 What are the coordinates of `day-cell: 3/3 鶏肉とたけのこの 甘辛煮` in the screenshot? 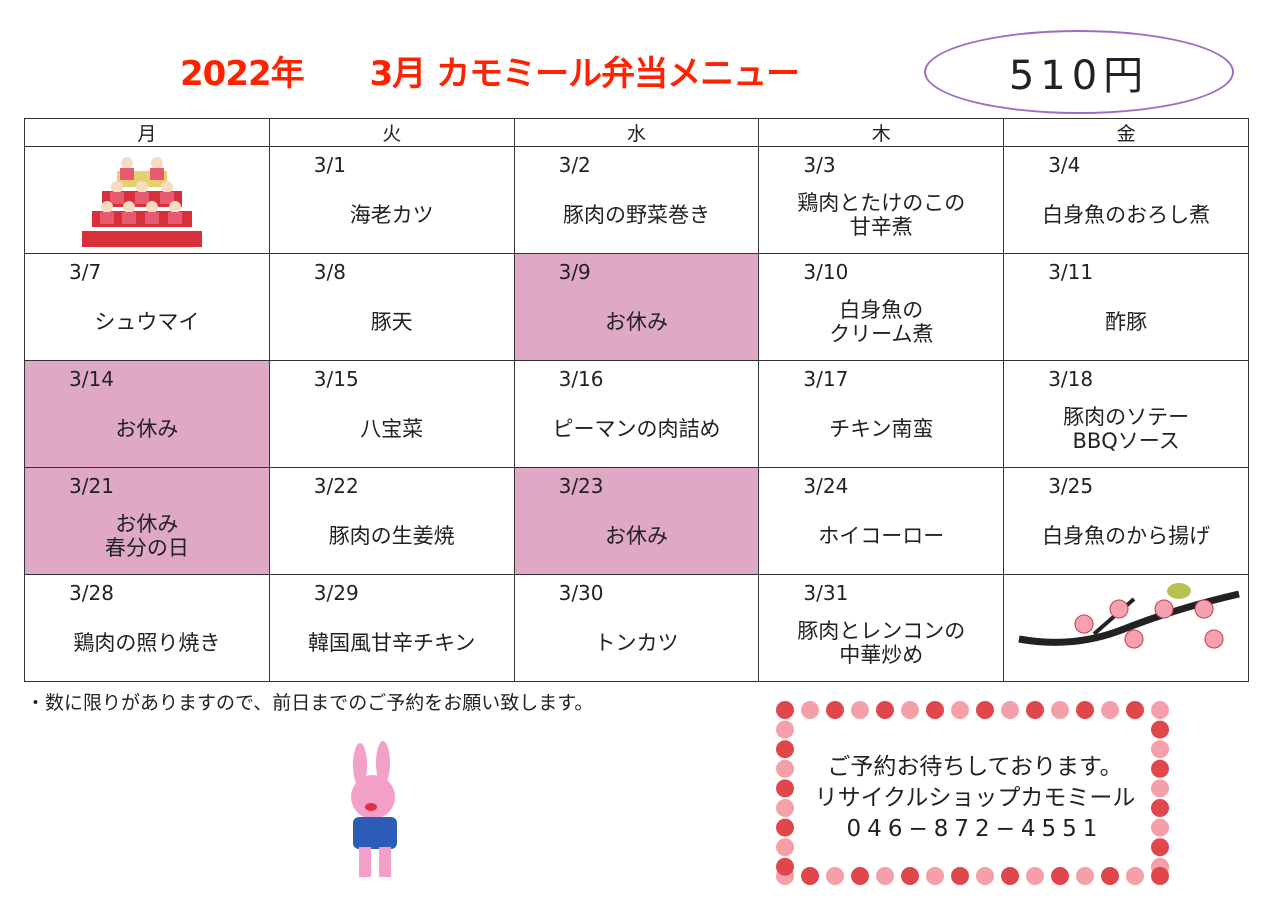 It's located at (881, 200).